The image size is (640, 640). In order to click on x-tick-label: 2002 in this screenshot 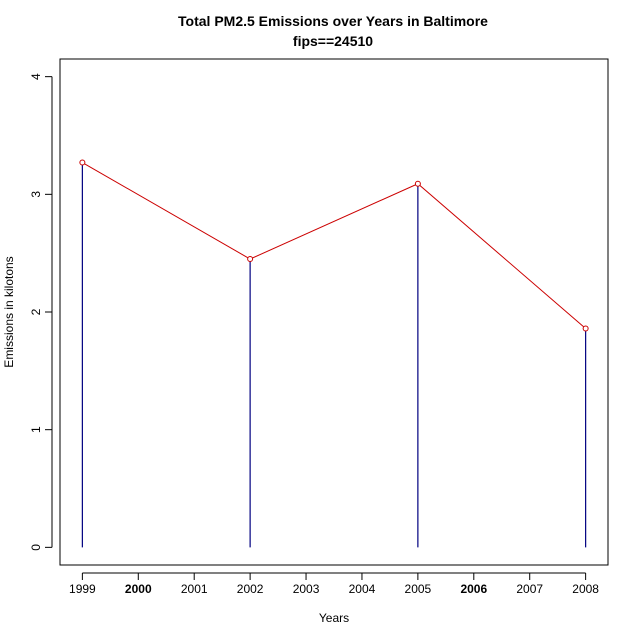, I will do `click(250, 589)`.